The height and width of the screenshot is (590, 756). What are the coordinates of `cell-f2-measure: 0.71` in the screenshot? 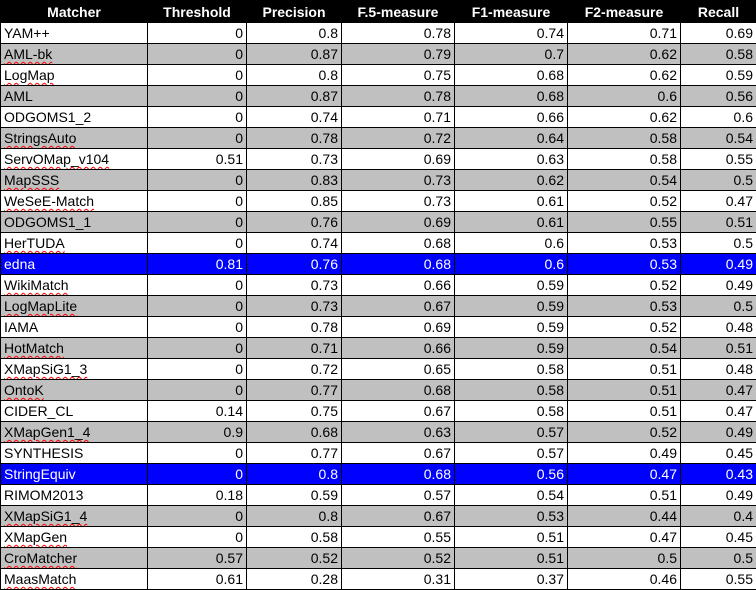 It's located at (624, 33).